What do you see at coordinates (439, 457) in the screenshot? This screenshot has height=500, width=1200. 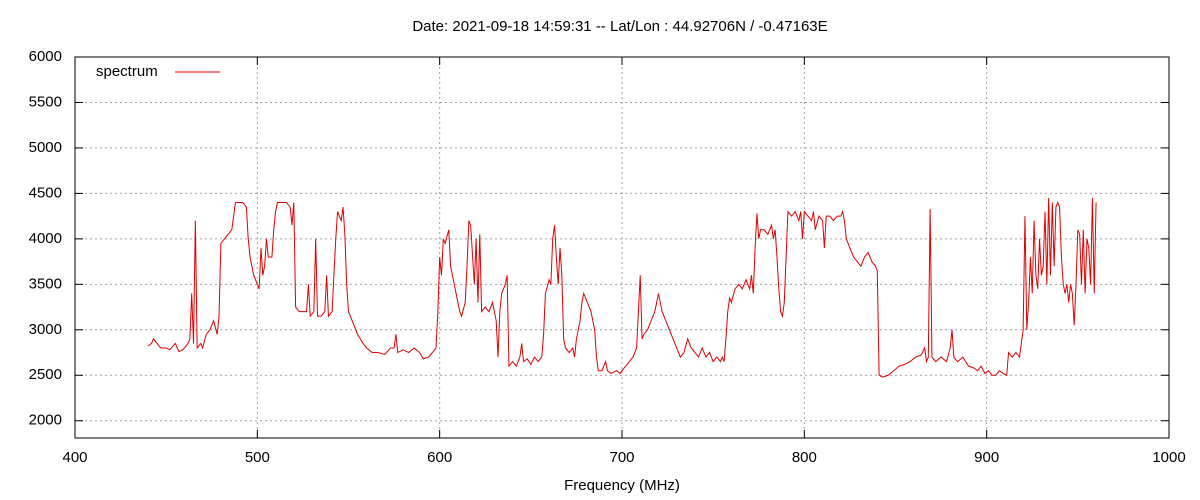 I see `x-tick-label: 600` at bounding box center [439, 457].